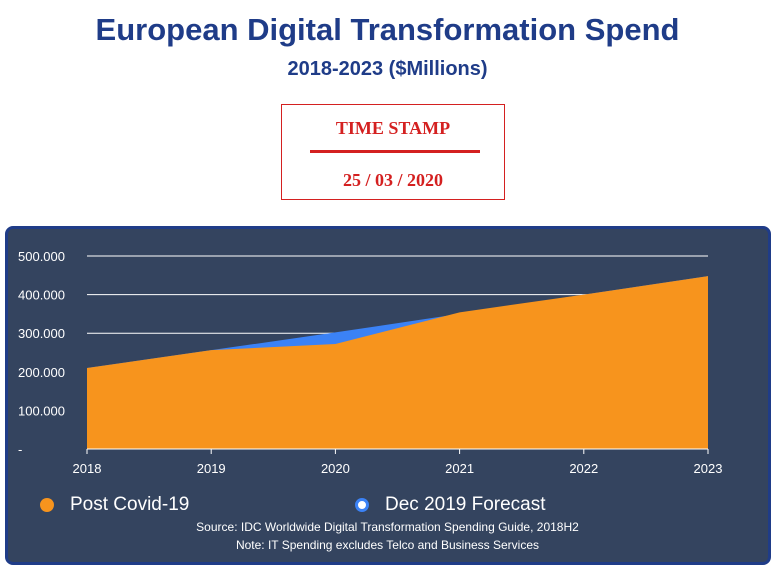 The image size is (775, 569). I want to click on time-stamp-date: 25 / 03 / 2020, so click(392, 180).